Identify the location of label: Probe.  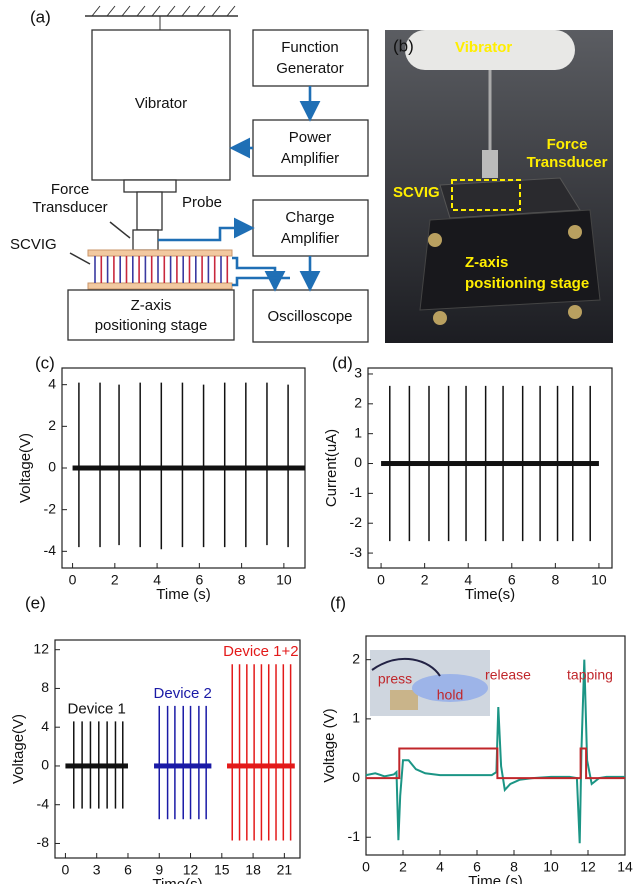
(202, 202).